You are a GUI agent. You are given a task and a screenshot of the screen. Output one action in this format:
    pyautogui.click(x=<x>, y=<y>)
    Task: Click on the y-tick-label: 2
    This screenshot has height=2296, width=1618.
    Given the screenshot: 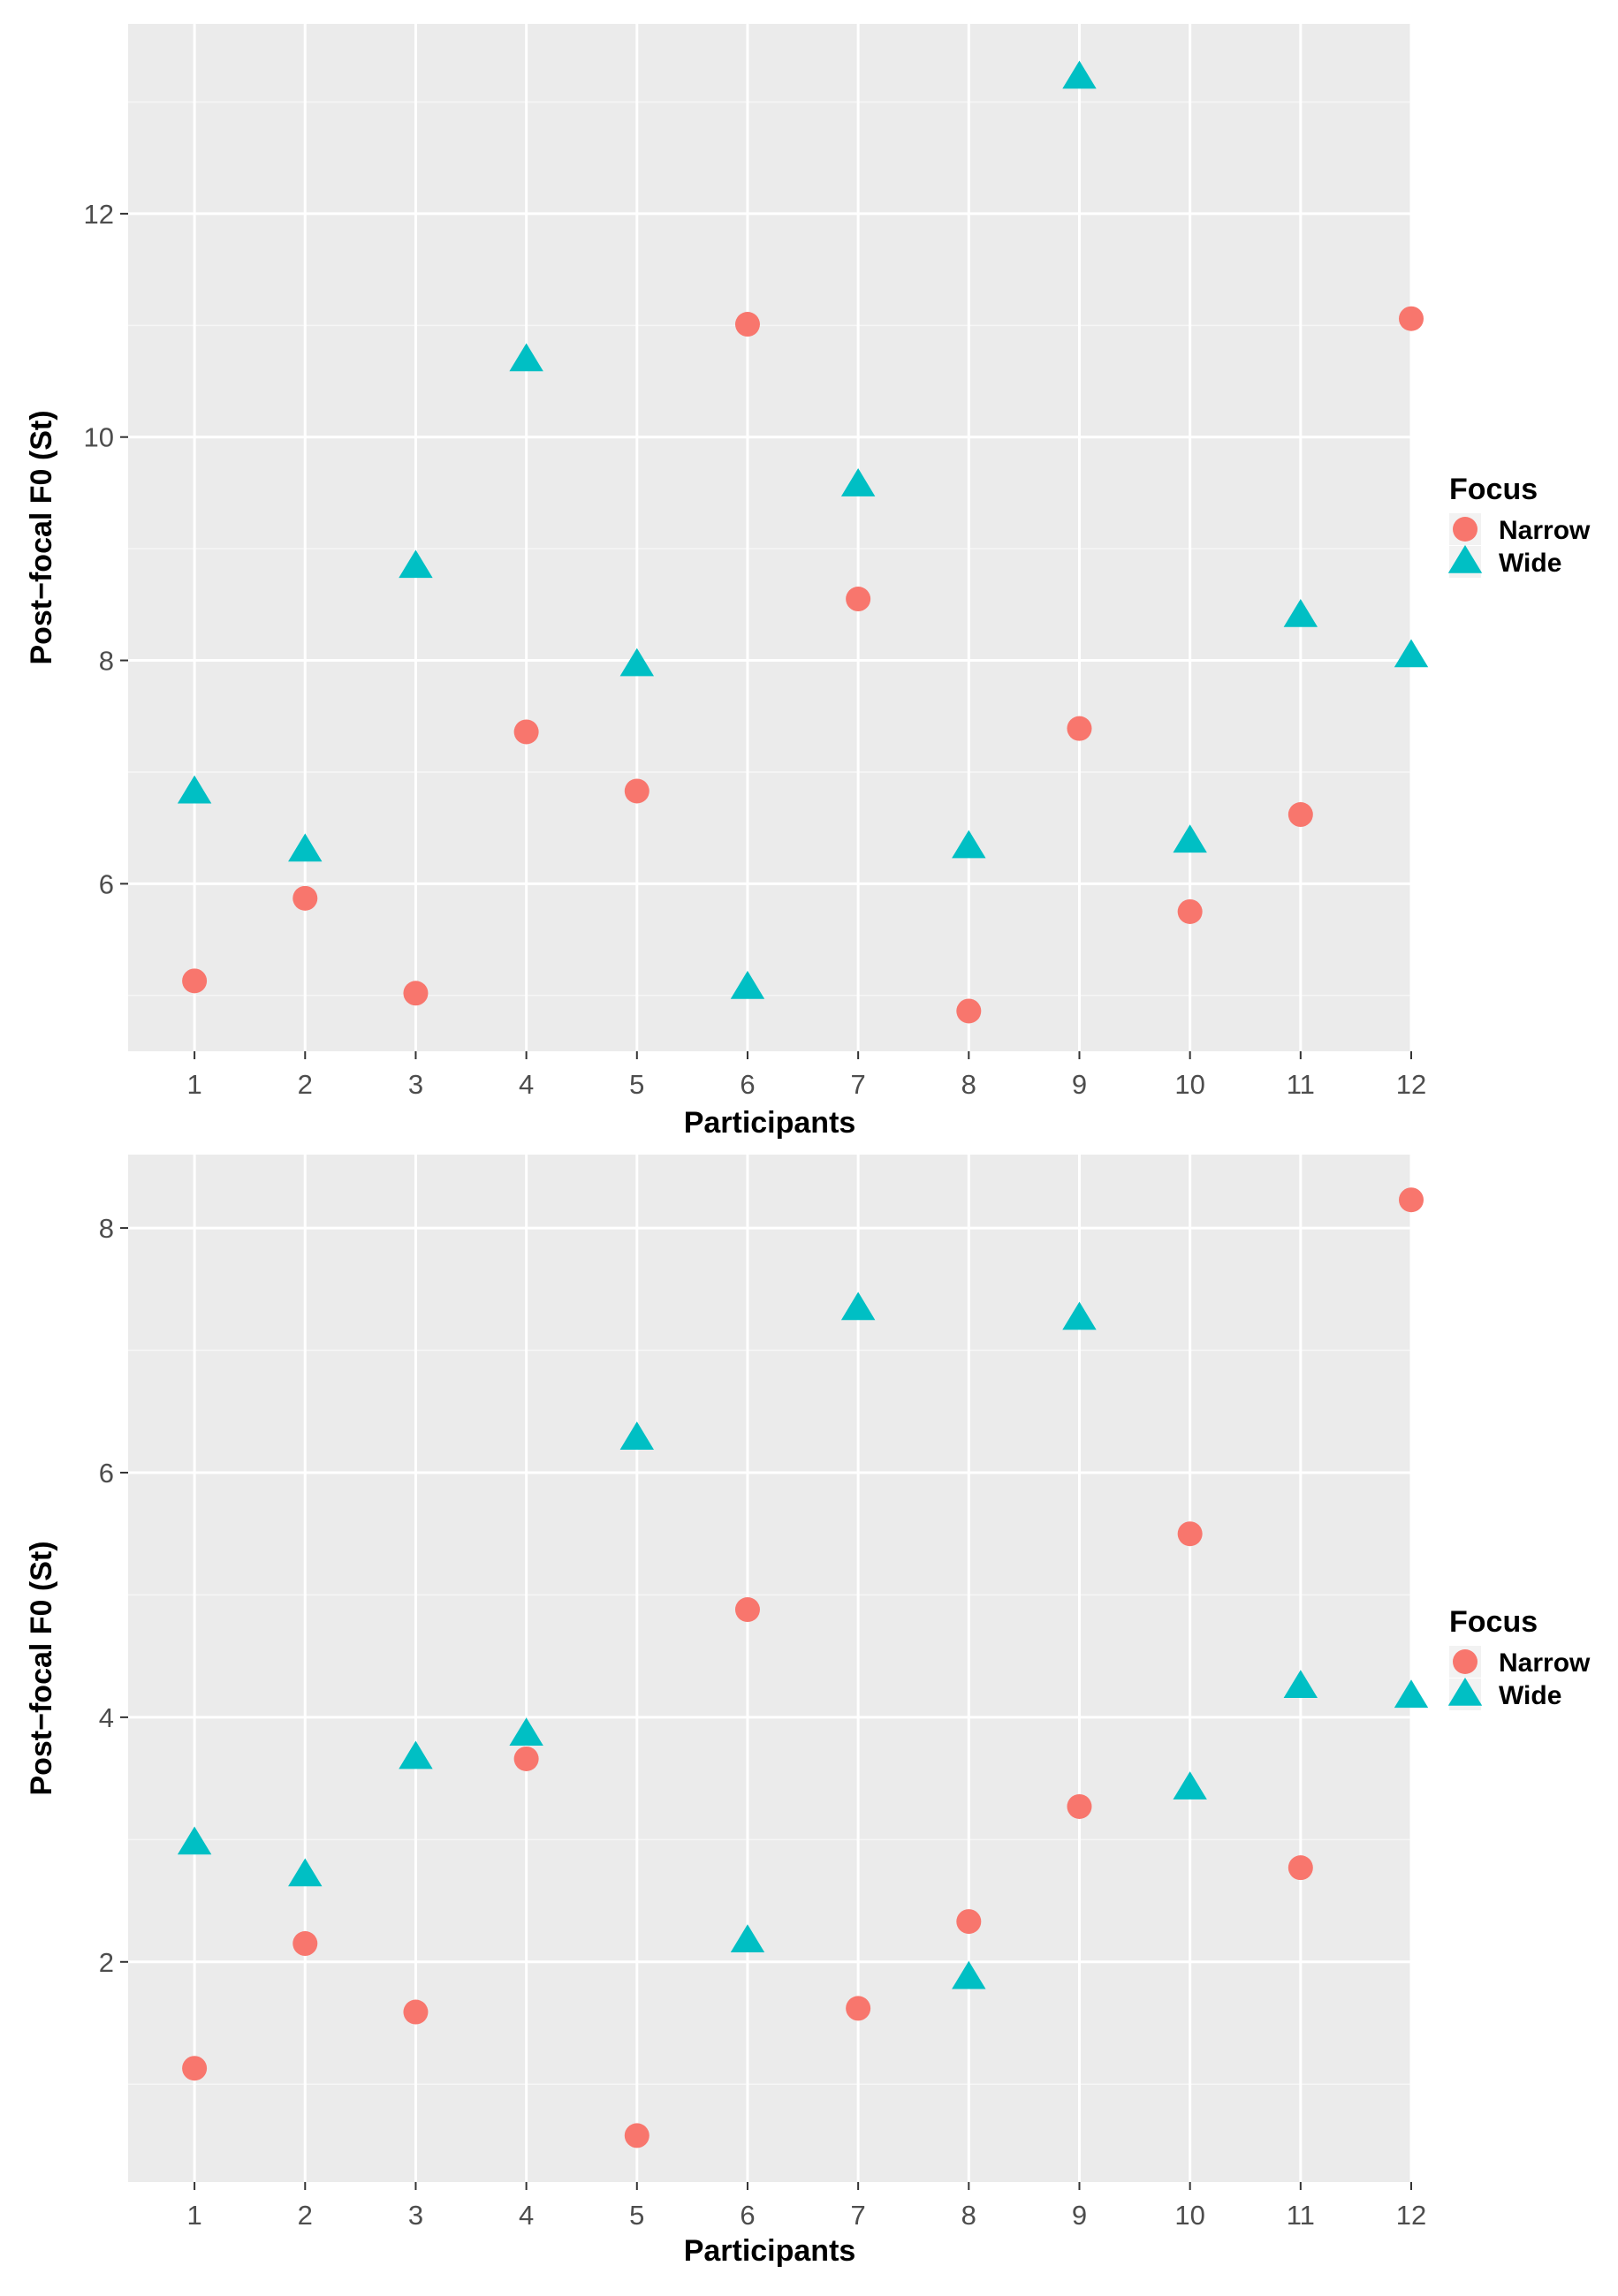 What is the action you would take?
    pyautogui.click(x=106, y=1962)
    